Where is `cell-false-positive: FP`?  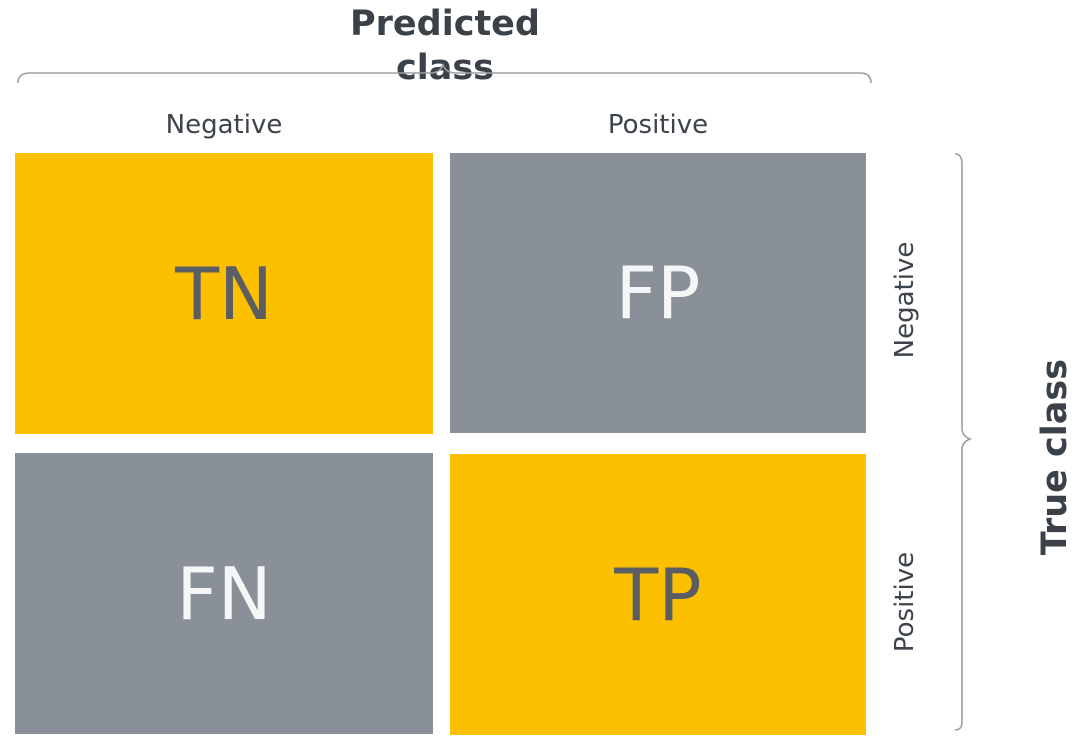 cell-false-positive: FP is located at coordinates (658, 293).